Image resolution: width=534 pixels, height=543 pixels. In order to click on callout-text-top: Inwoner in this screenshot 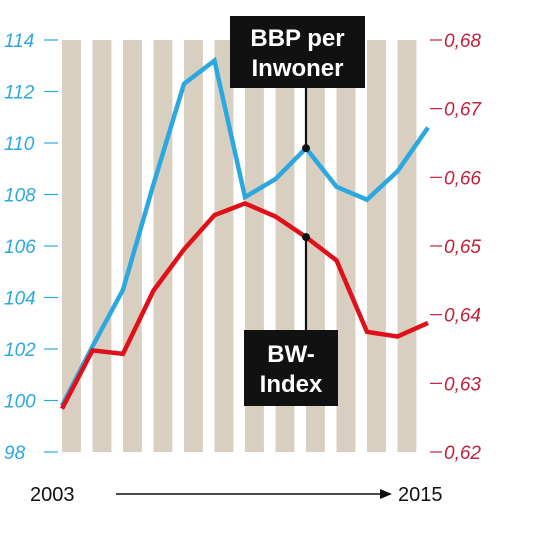, I will do `click(297, 68)`.